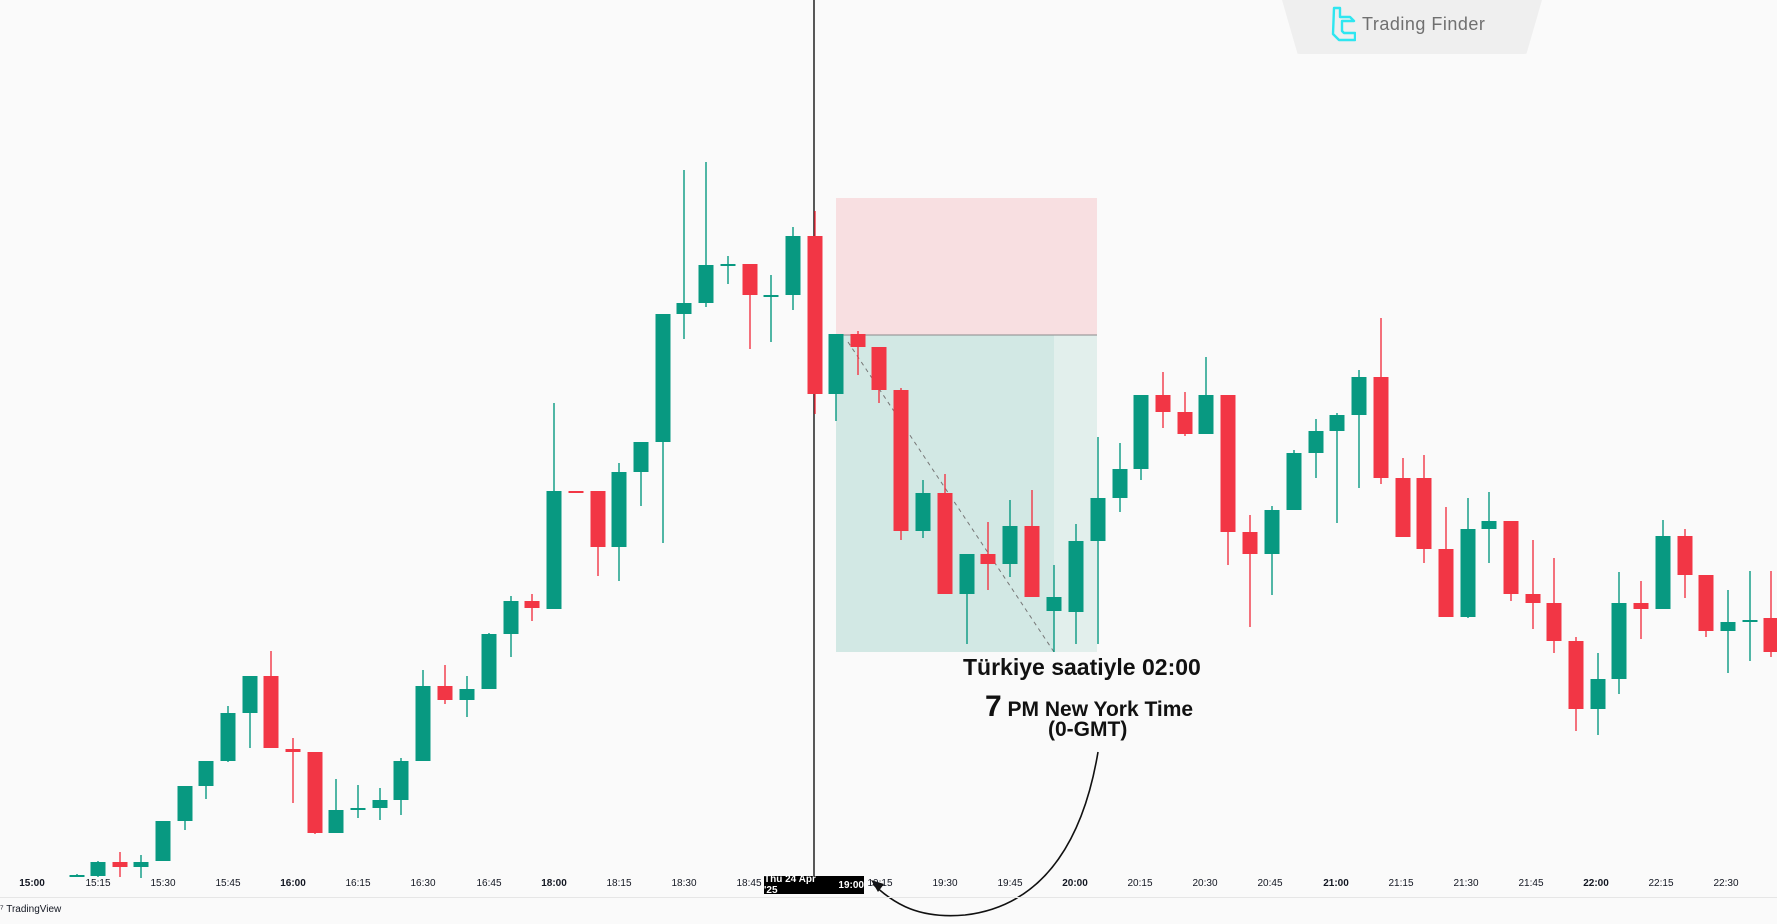 The image size is (1777, 924). I want to click on stop-loss-zone, so click(966, 266).